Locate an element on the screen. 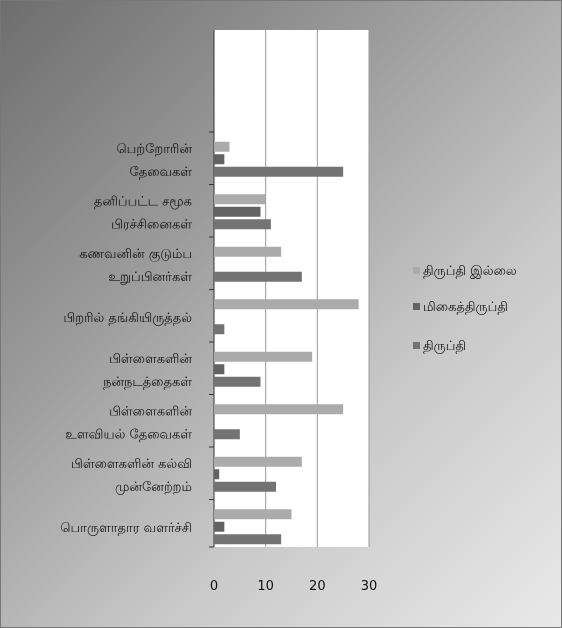  category-label-line: பிறரில் தங்கியிருத்தல் is located at coordinates (127, 318).